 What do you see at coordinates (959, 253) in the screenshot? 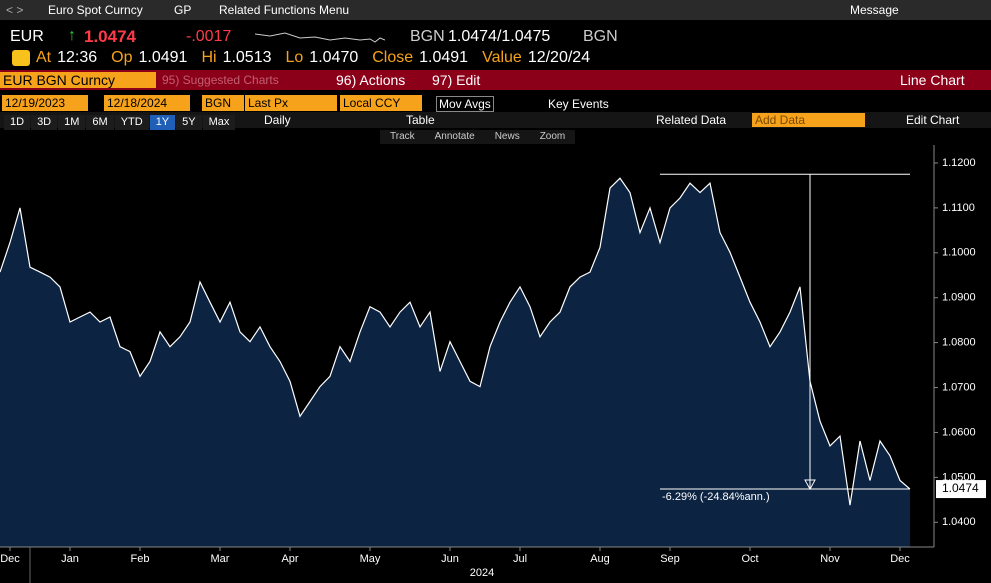
I see `y-tick-label: 1.1000` at bounding box center [959, 253].